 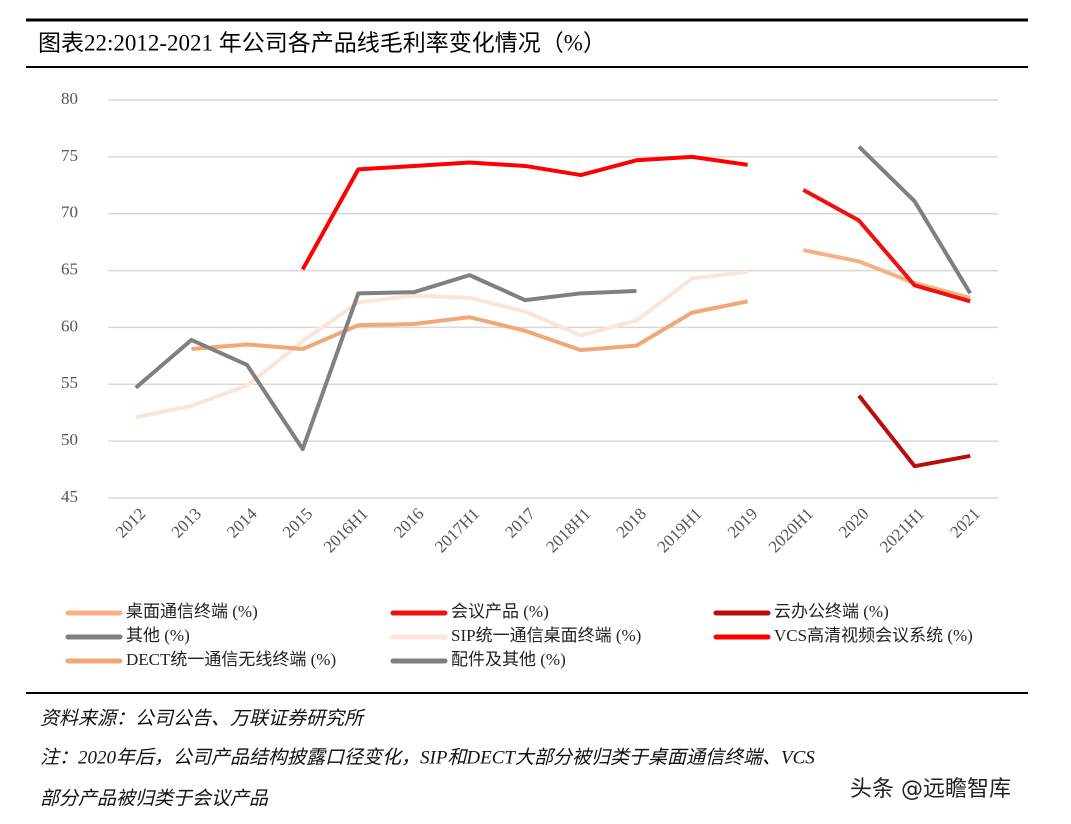 What do you see at coordinates (69, 496) in the screenshot?
I see `y-tick-label: 45` at bounding box center [69, 496].